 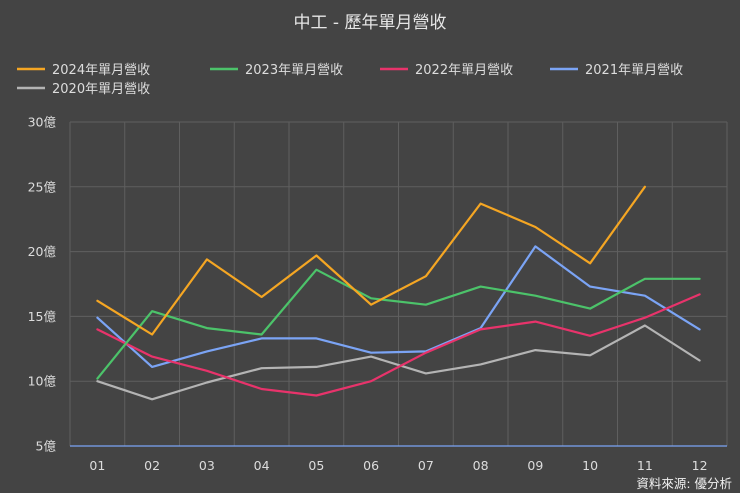 I want to click on x-tick-label: 06, so click(x=371, y=465).